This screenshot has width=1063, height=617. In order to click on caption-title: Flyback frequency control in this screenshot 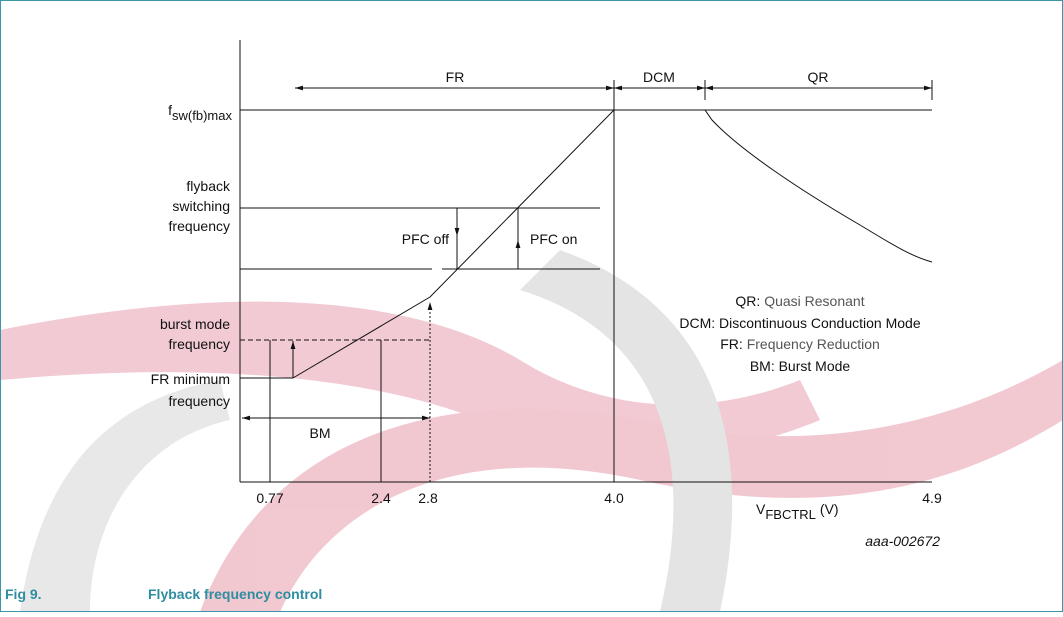, I will do `click(235, 594)`.